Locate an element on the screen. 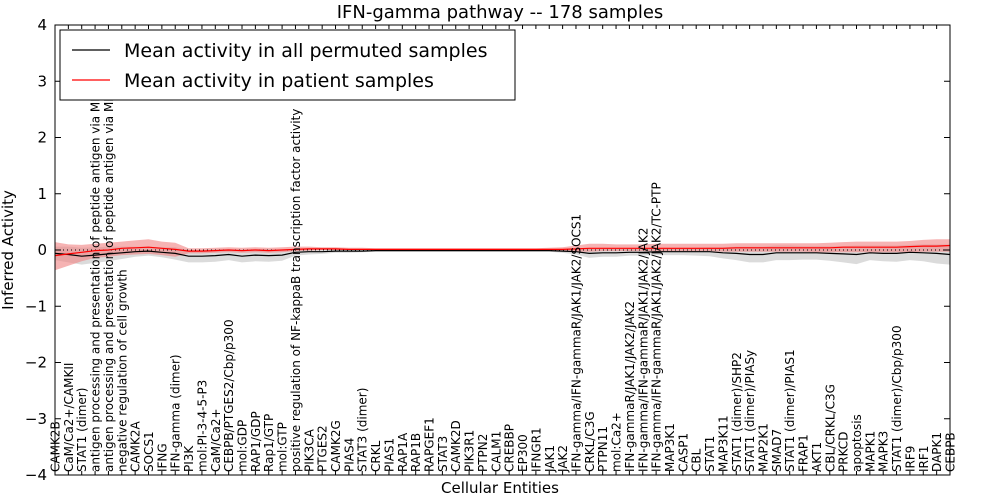 This screenshot has width=1000, height=500. x-tick-label: JAK1 is located at coordinates (550, 459).